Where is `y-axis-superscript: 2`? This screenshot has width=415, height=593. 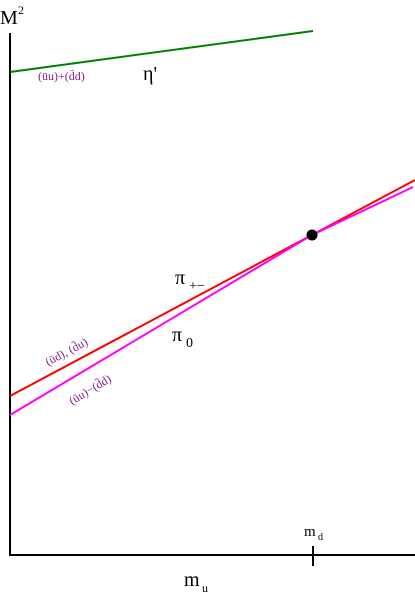
y-axis-superscript: 2 is located at coordinates (21, 10).